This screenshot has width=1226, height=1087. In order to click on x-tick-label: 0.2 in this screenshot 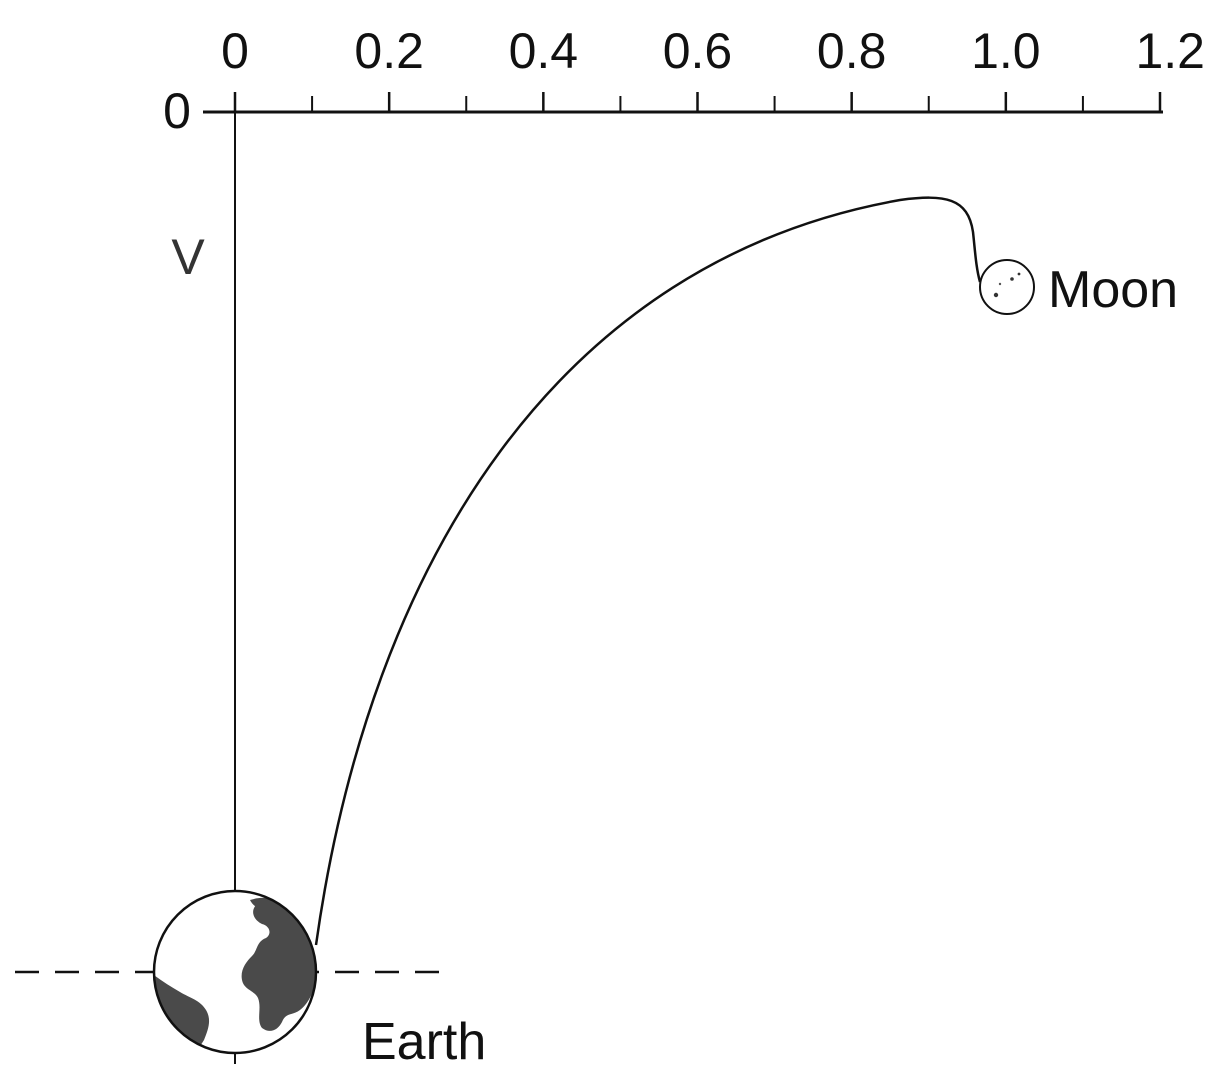, I will do `click(389, 51)`.